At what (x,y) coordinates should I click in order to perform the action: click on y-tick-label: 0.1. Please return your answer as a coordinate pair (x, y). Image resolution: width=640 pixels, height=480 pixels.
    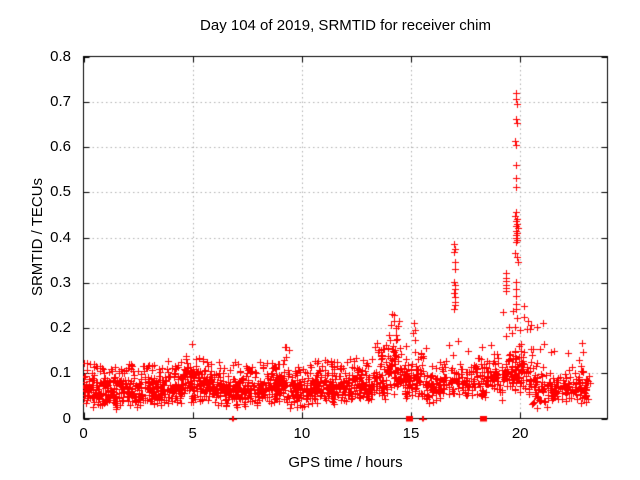
    Looking at the image, I should click on (60, 373).